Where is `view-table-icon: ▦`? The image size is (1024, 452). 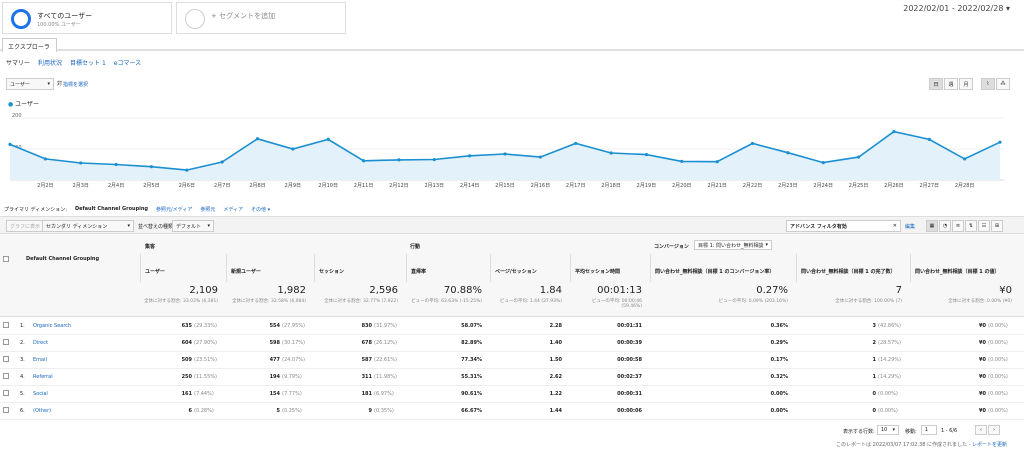 view-table-icon: ▦ is located at coordinates (932, 226).